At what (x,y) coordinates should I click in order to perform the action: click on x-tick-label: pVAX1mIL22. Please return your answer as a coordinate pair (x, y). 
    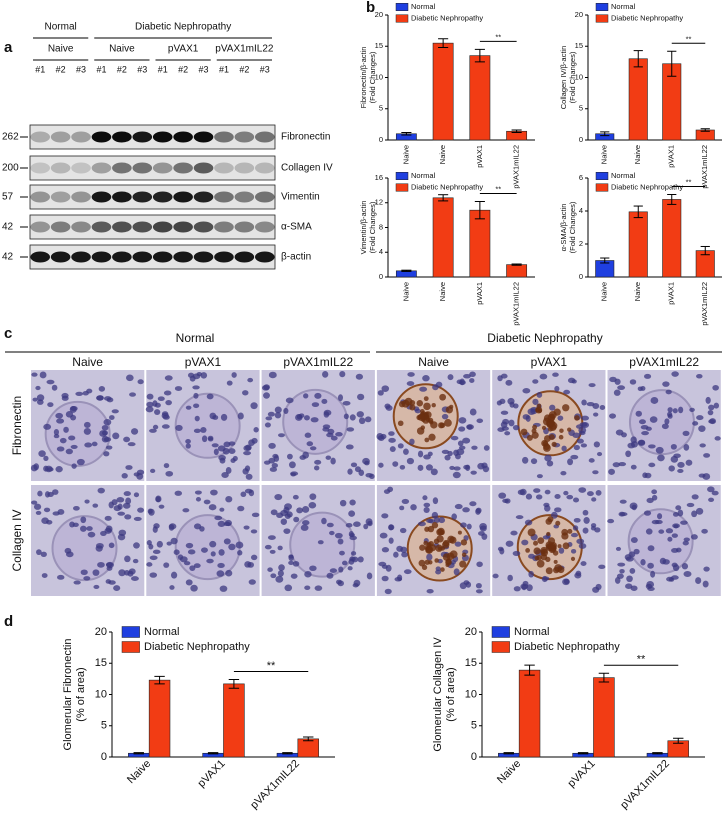
    Looking at the image, I should click on (645, 785).